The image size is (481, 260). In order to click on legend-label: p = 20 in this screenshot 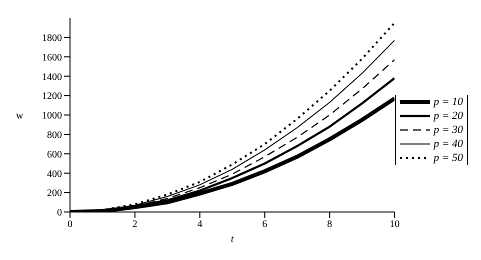, I will do `click(448, 116)`.